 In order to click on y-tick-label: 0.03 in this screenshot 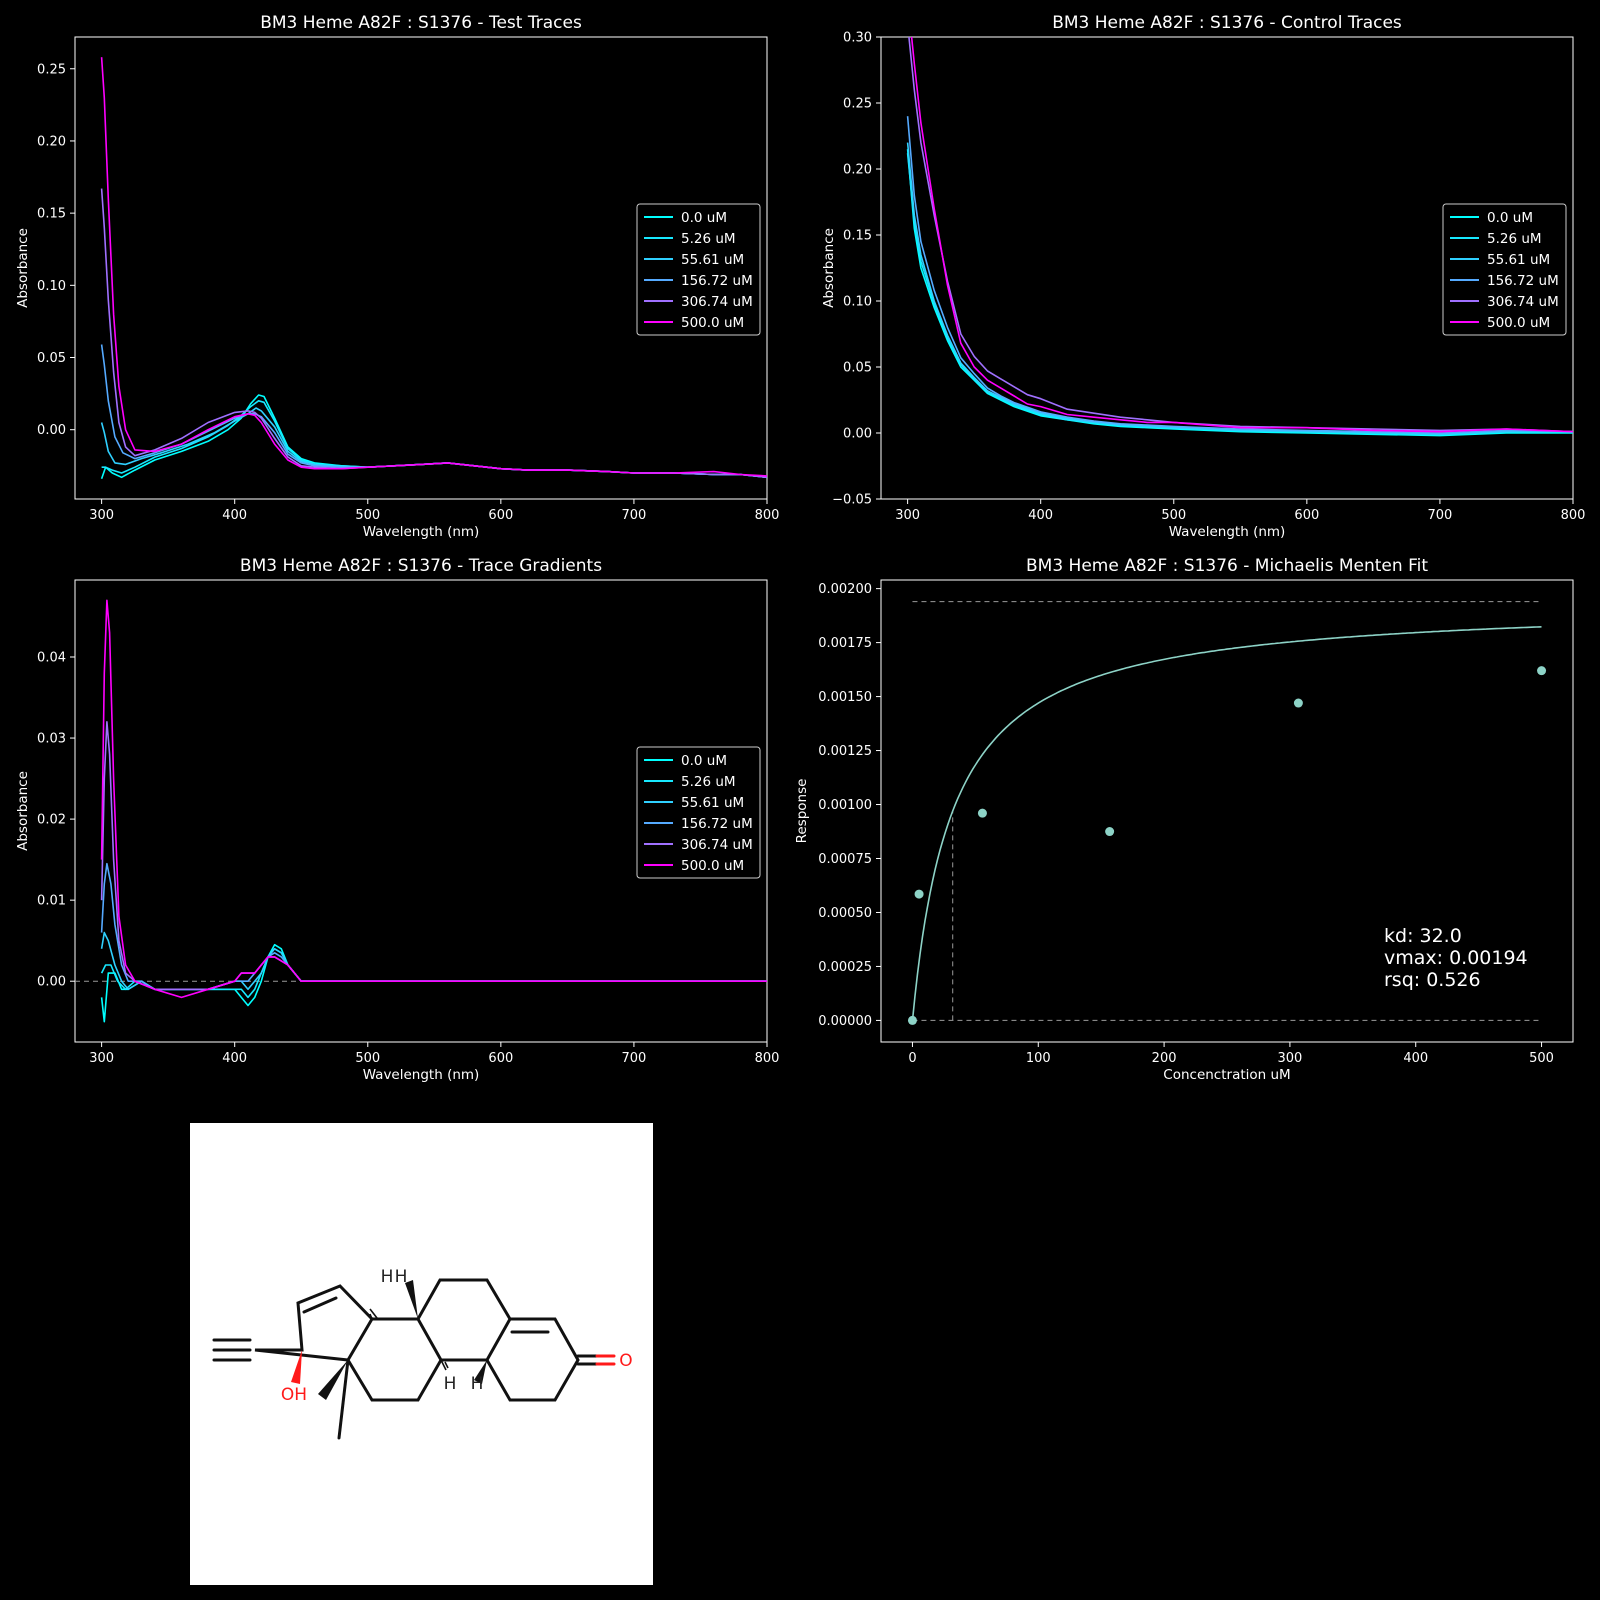, I will do `click(51, 739)`.